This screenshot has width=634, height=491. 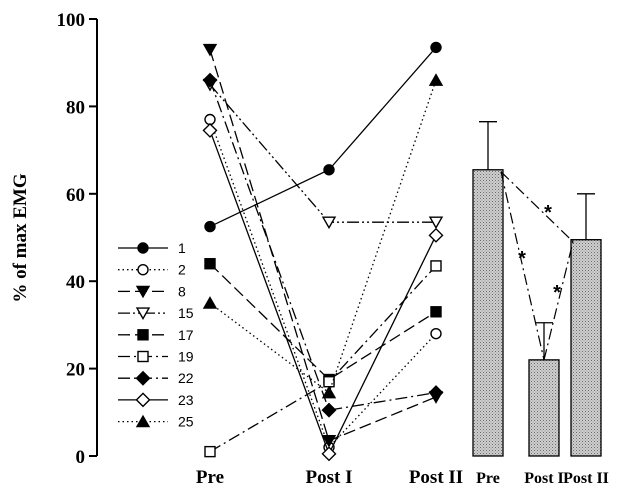 I want to click on y-tick-label: 0, so click(x=81, y=457).